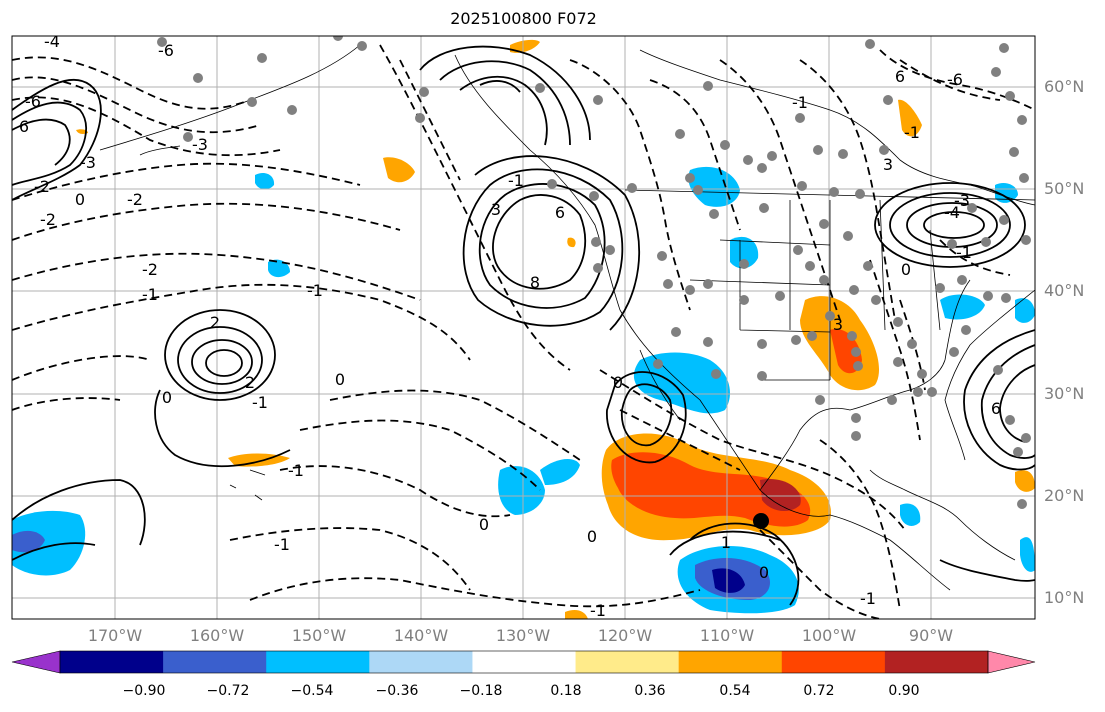 This screenshot has height=712, width=1105. What do you see at coordinates (761, 521) in the screenshot?
I see `location-marker` at bounding box center [761, 521].